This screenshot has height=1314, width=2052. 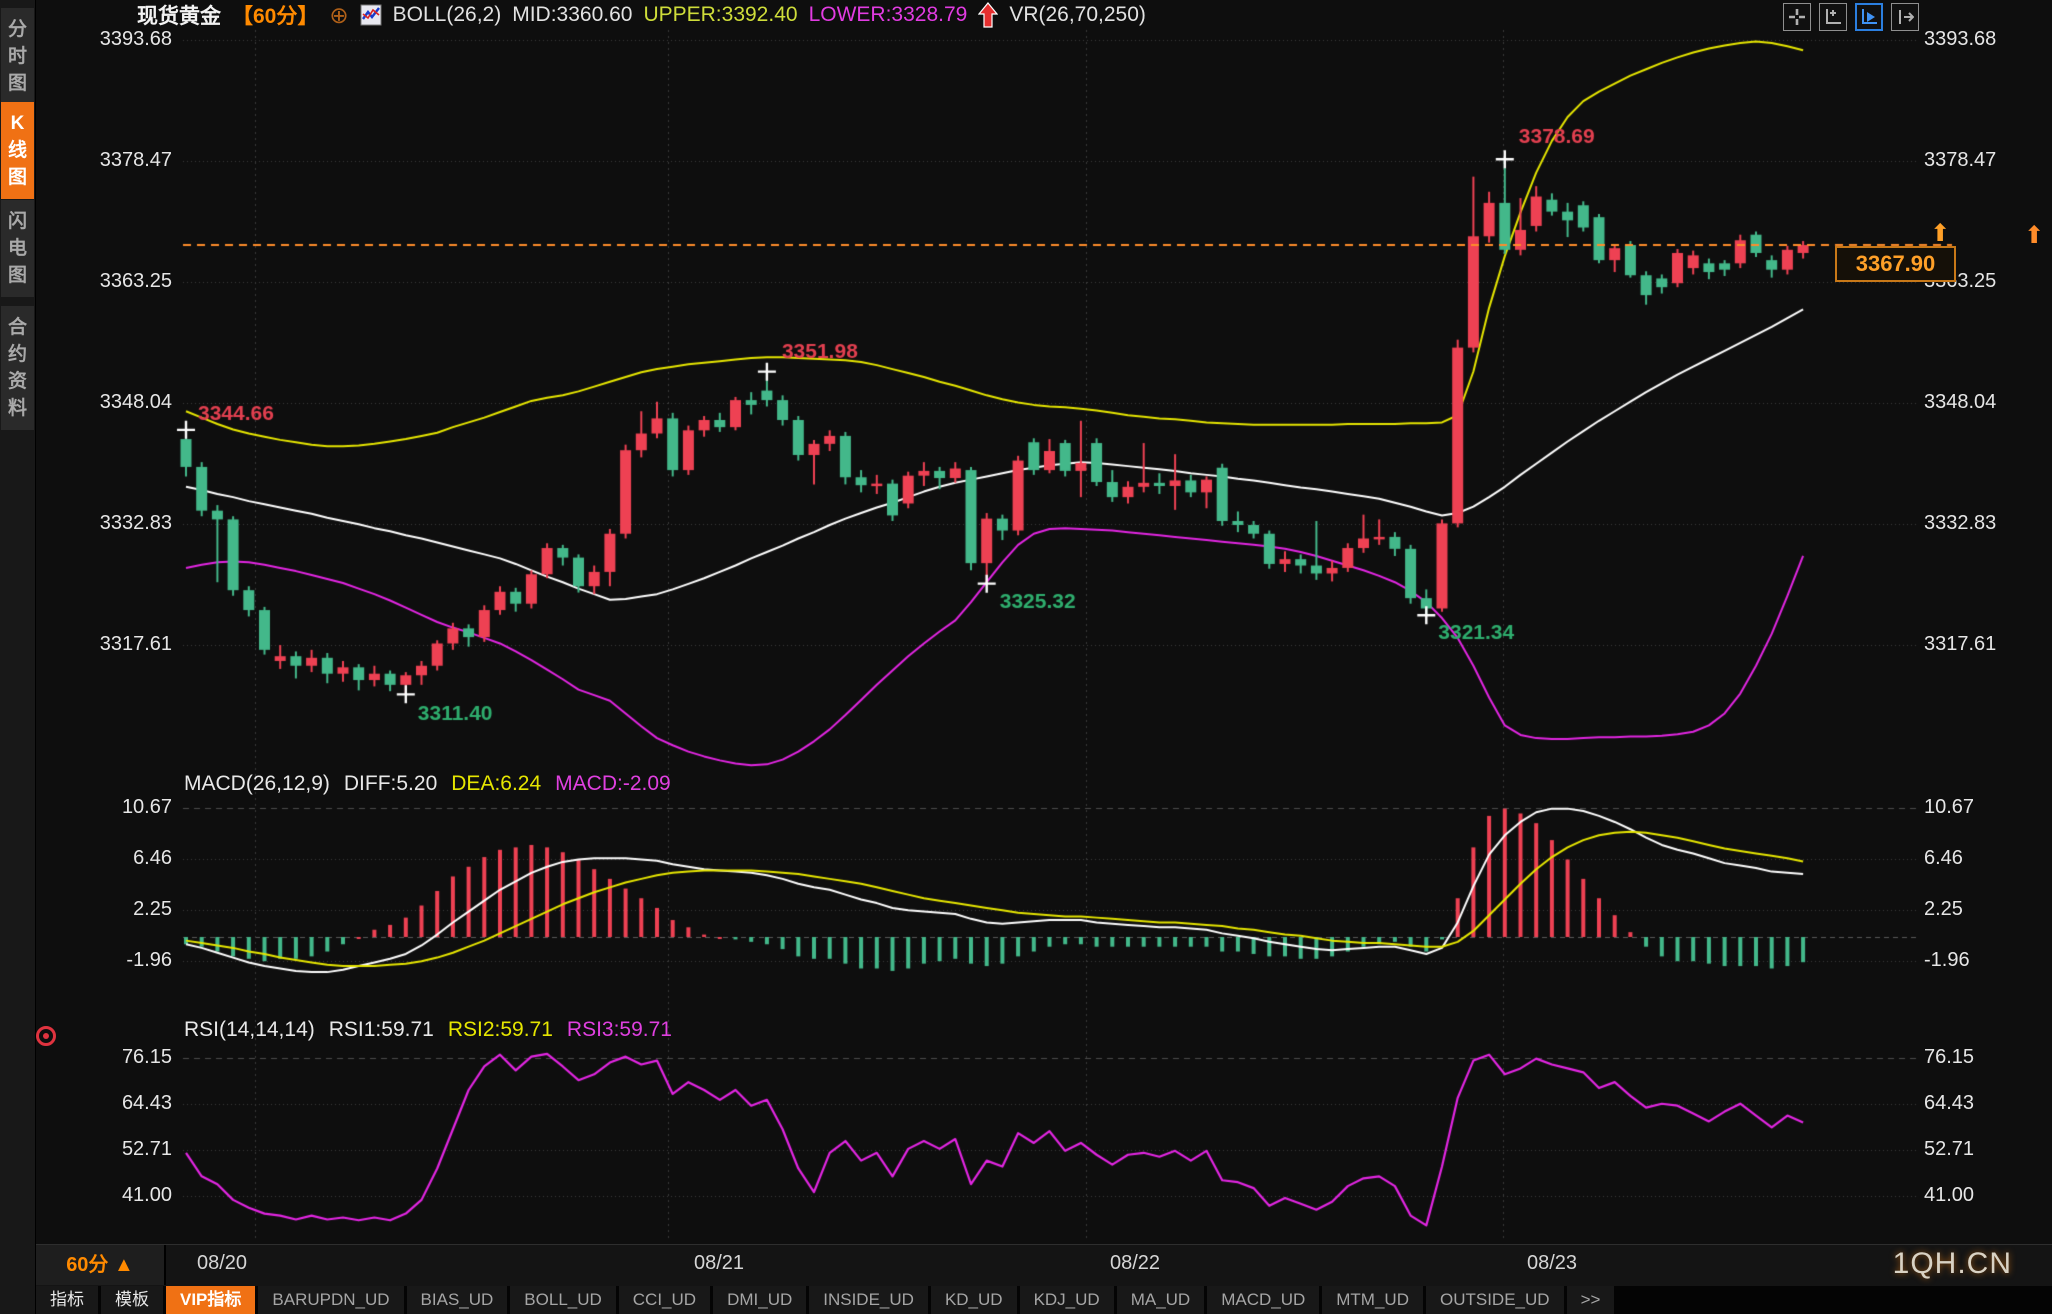 What do you see at coordinates (17, 248) in the screenshot?
I see `sidebar-tab-3: 闪电图` at bounding box center [17, 248].